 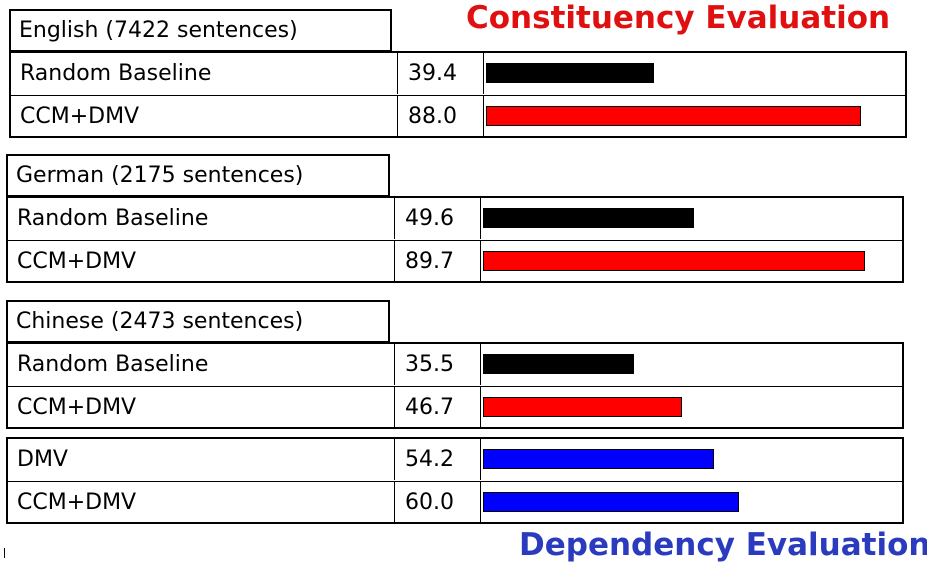 I want to click on row-value: 39.4, so click(x=441, y=73).